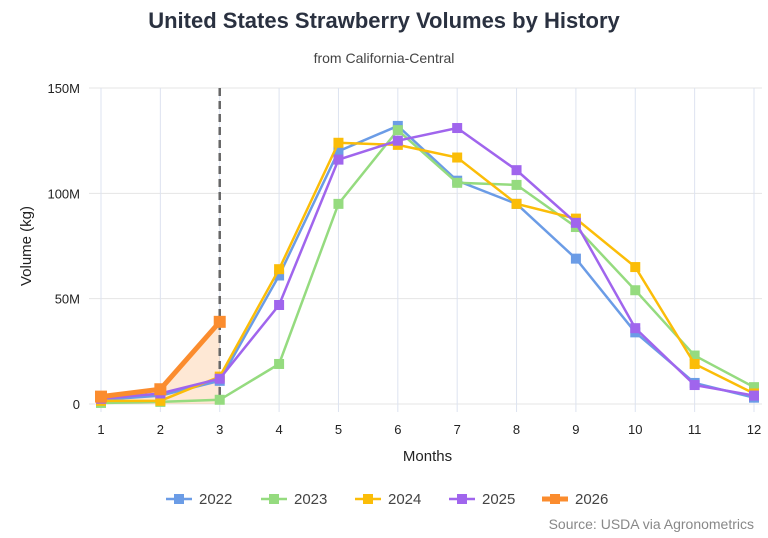 This screenshot has width=768, height=538. Describe the element at coordinates (338, 429) in the screenshot. I see `x-tick-label: 5` at that location.